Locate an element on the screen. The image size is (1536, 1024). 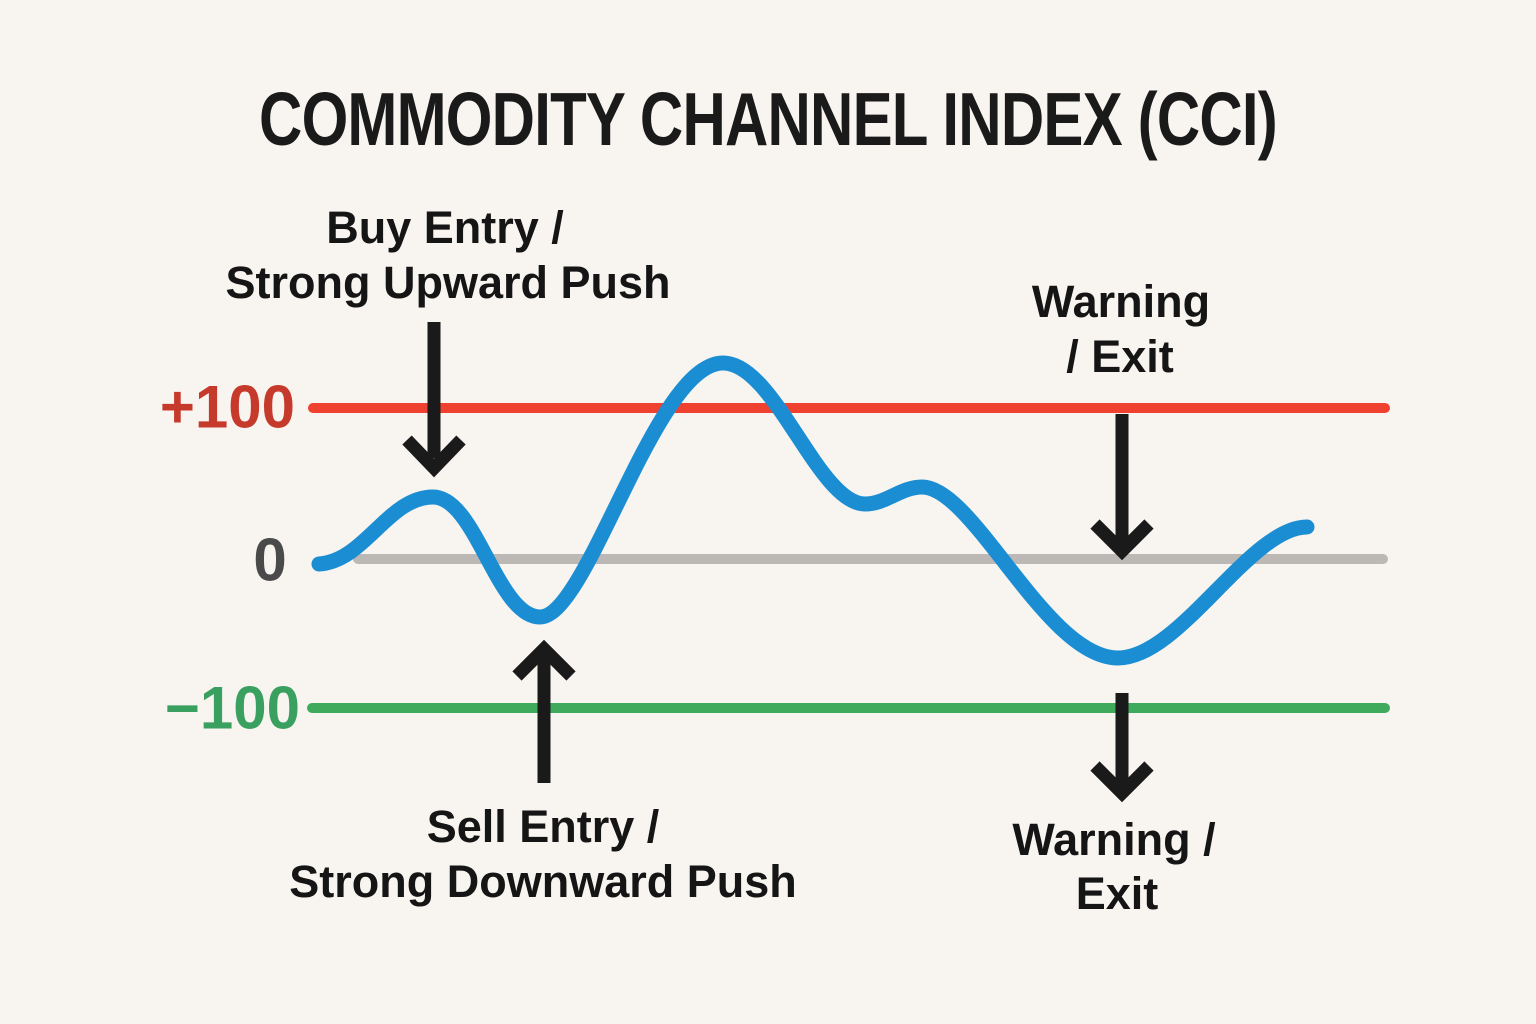
warning-top-arrow-icon is located at coordinates (1122, 487).